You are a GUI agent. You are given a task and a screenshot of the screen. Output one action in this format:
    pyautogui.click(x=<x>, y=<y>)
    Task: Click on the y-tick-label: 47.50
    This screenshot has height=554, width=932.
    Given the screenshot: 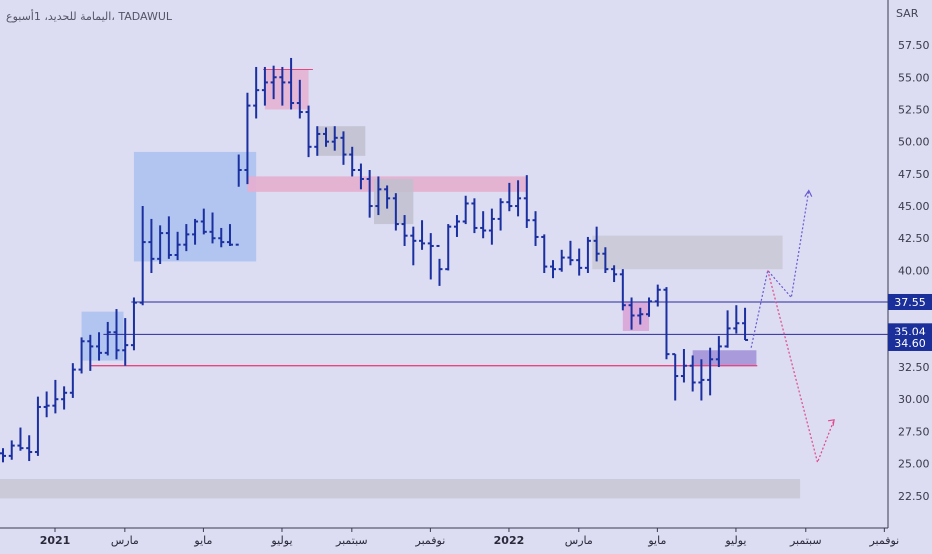 What is the action you would take?
    pyautogui.click(x=914, y=174)
    